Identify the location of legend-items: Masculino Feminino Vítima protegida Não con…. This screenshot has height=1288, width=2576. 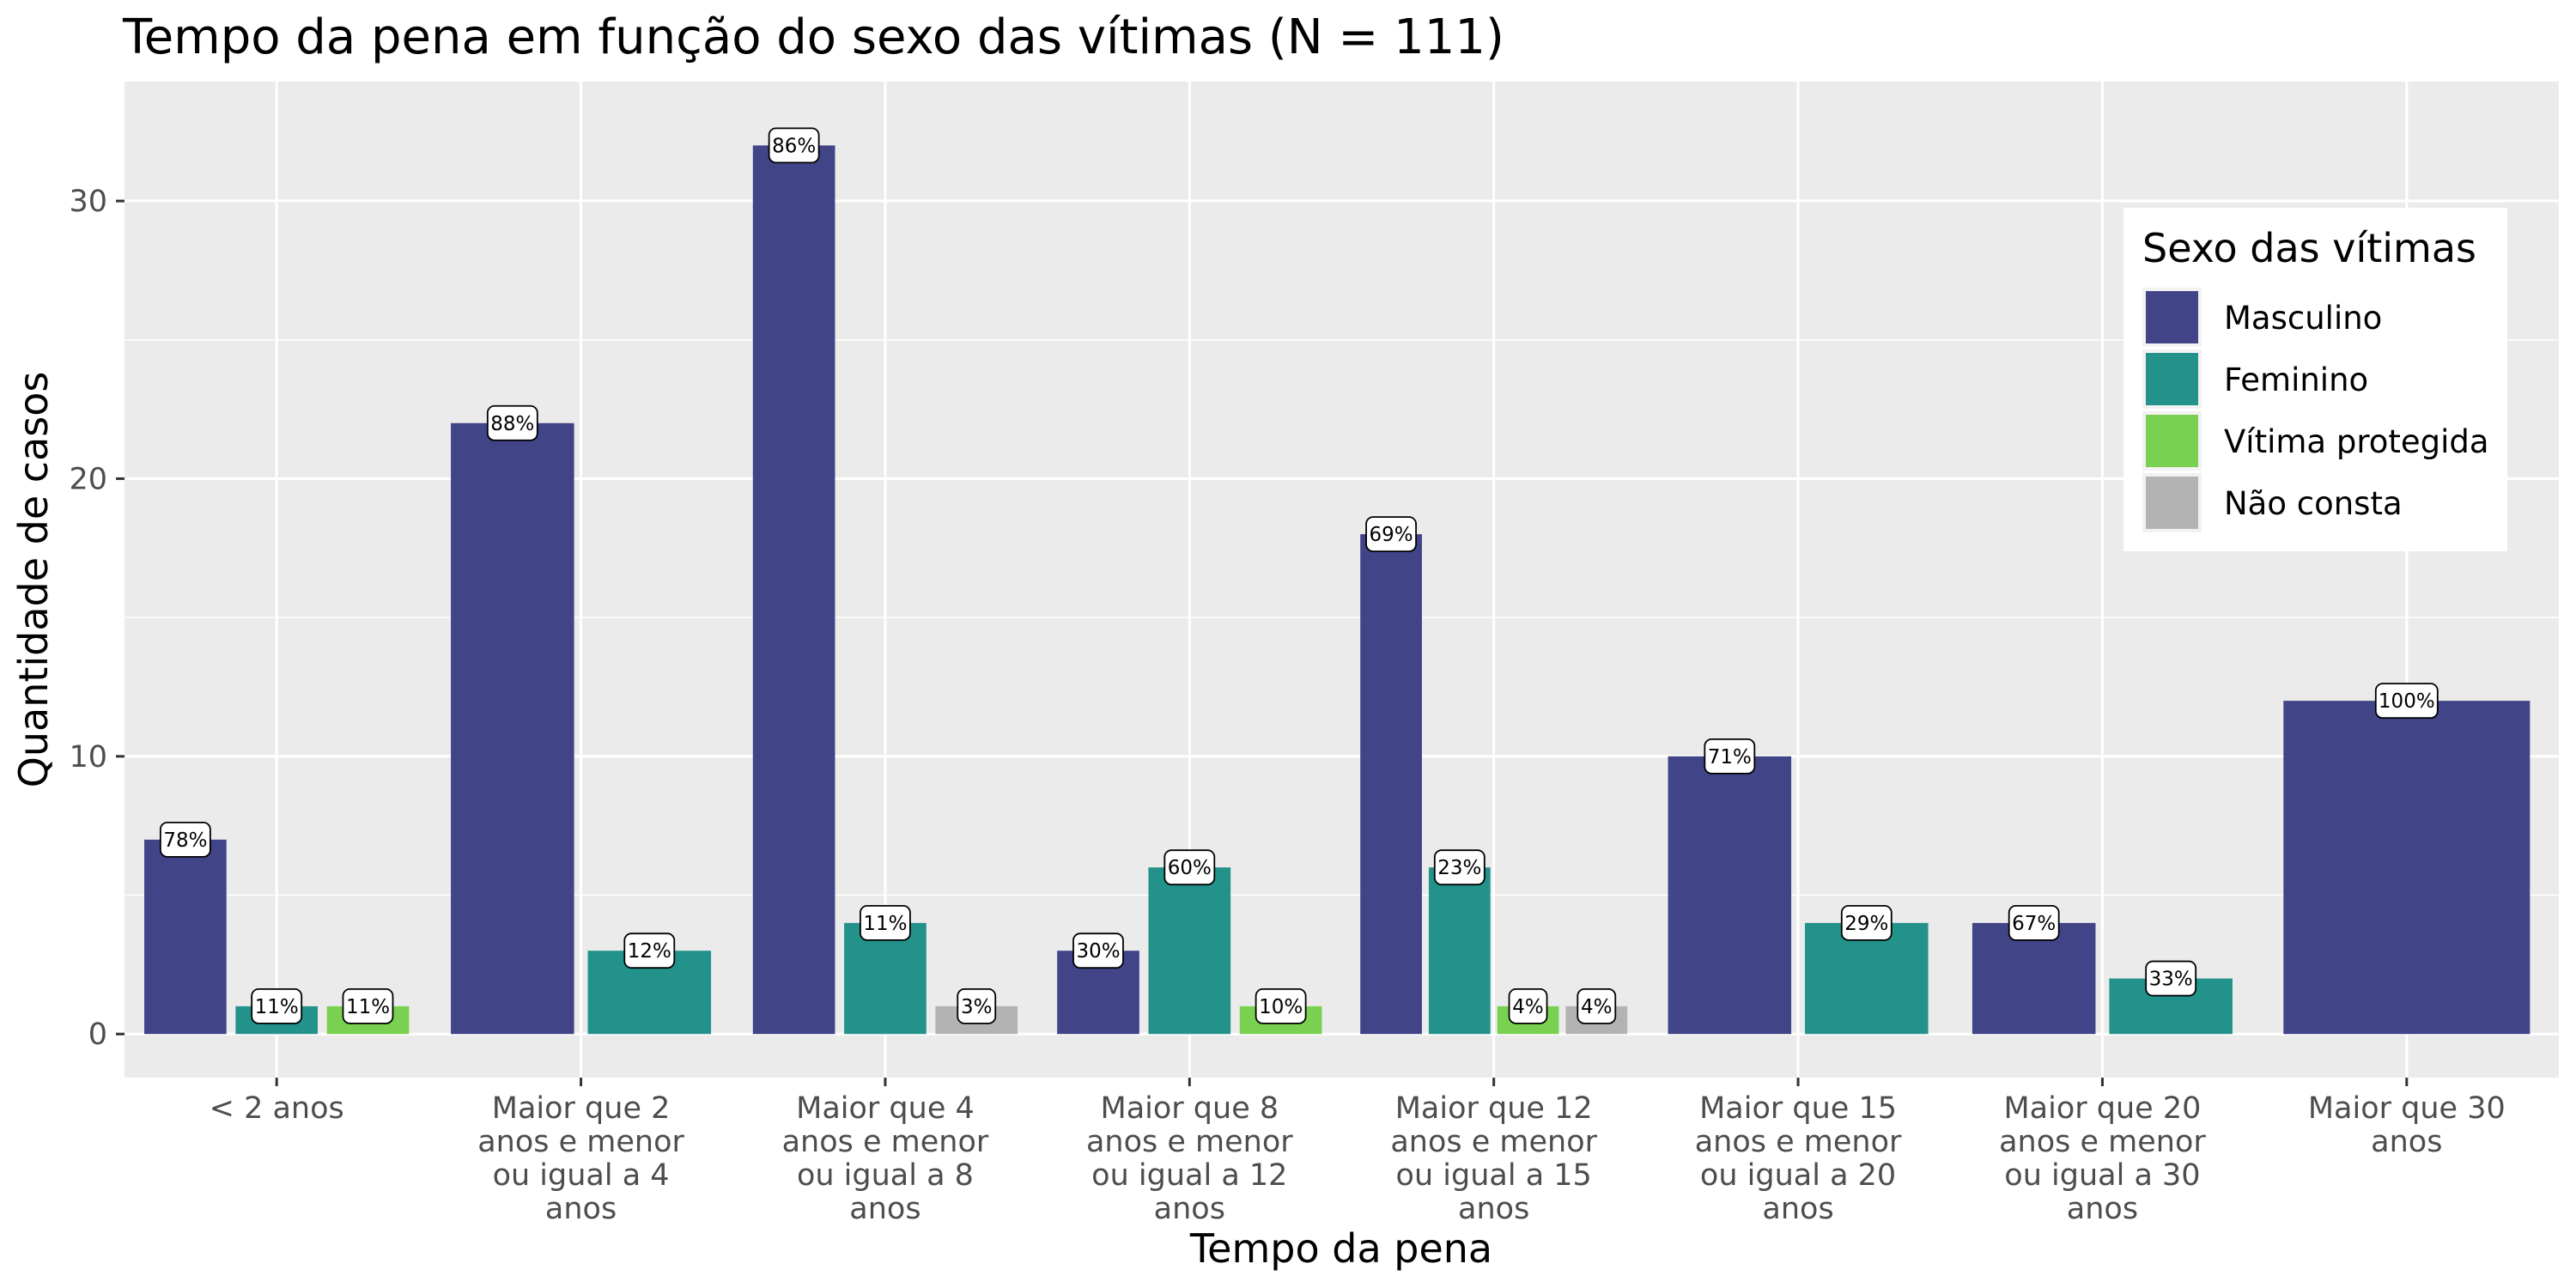
(2316, 410).